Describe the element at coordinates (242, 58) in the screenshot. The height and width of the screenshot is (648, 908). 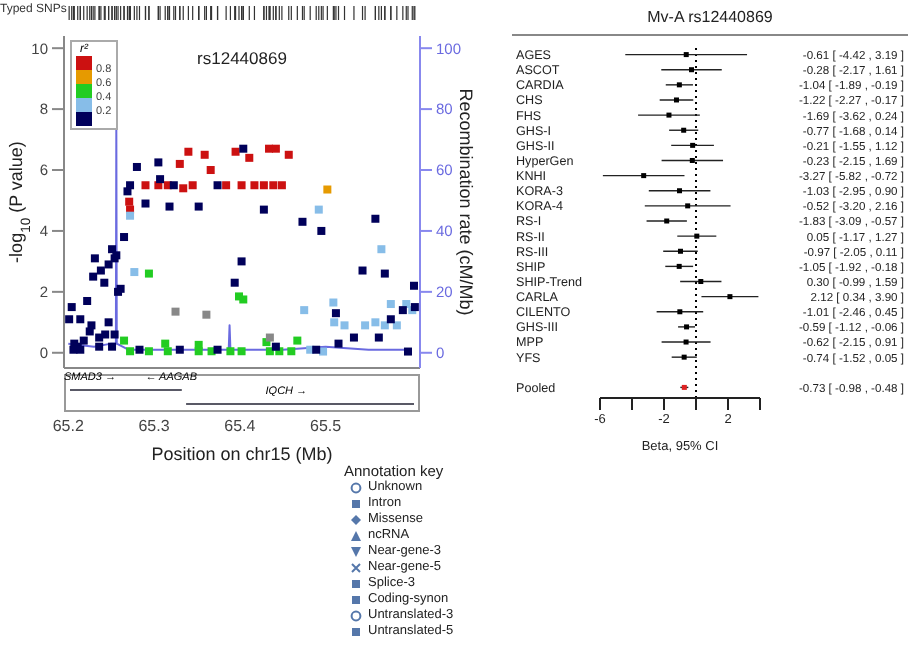
I see `text: rs12440869` at that location.